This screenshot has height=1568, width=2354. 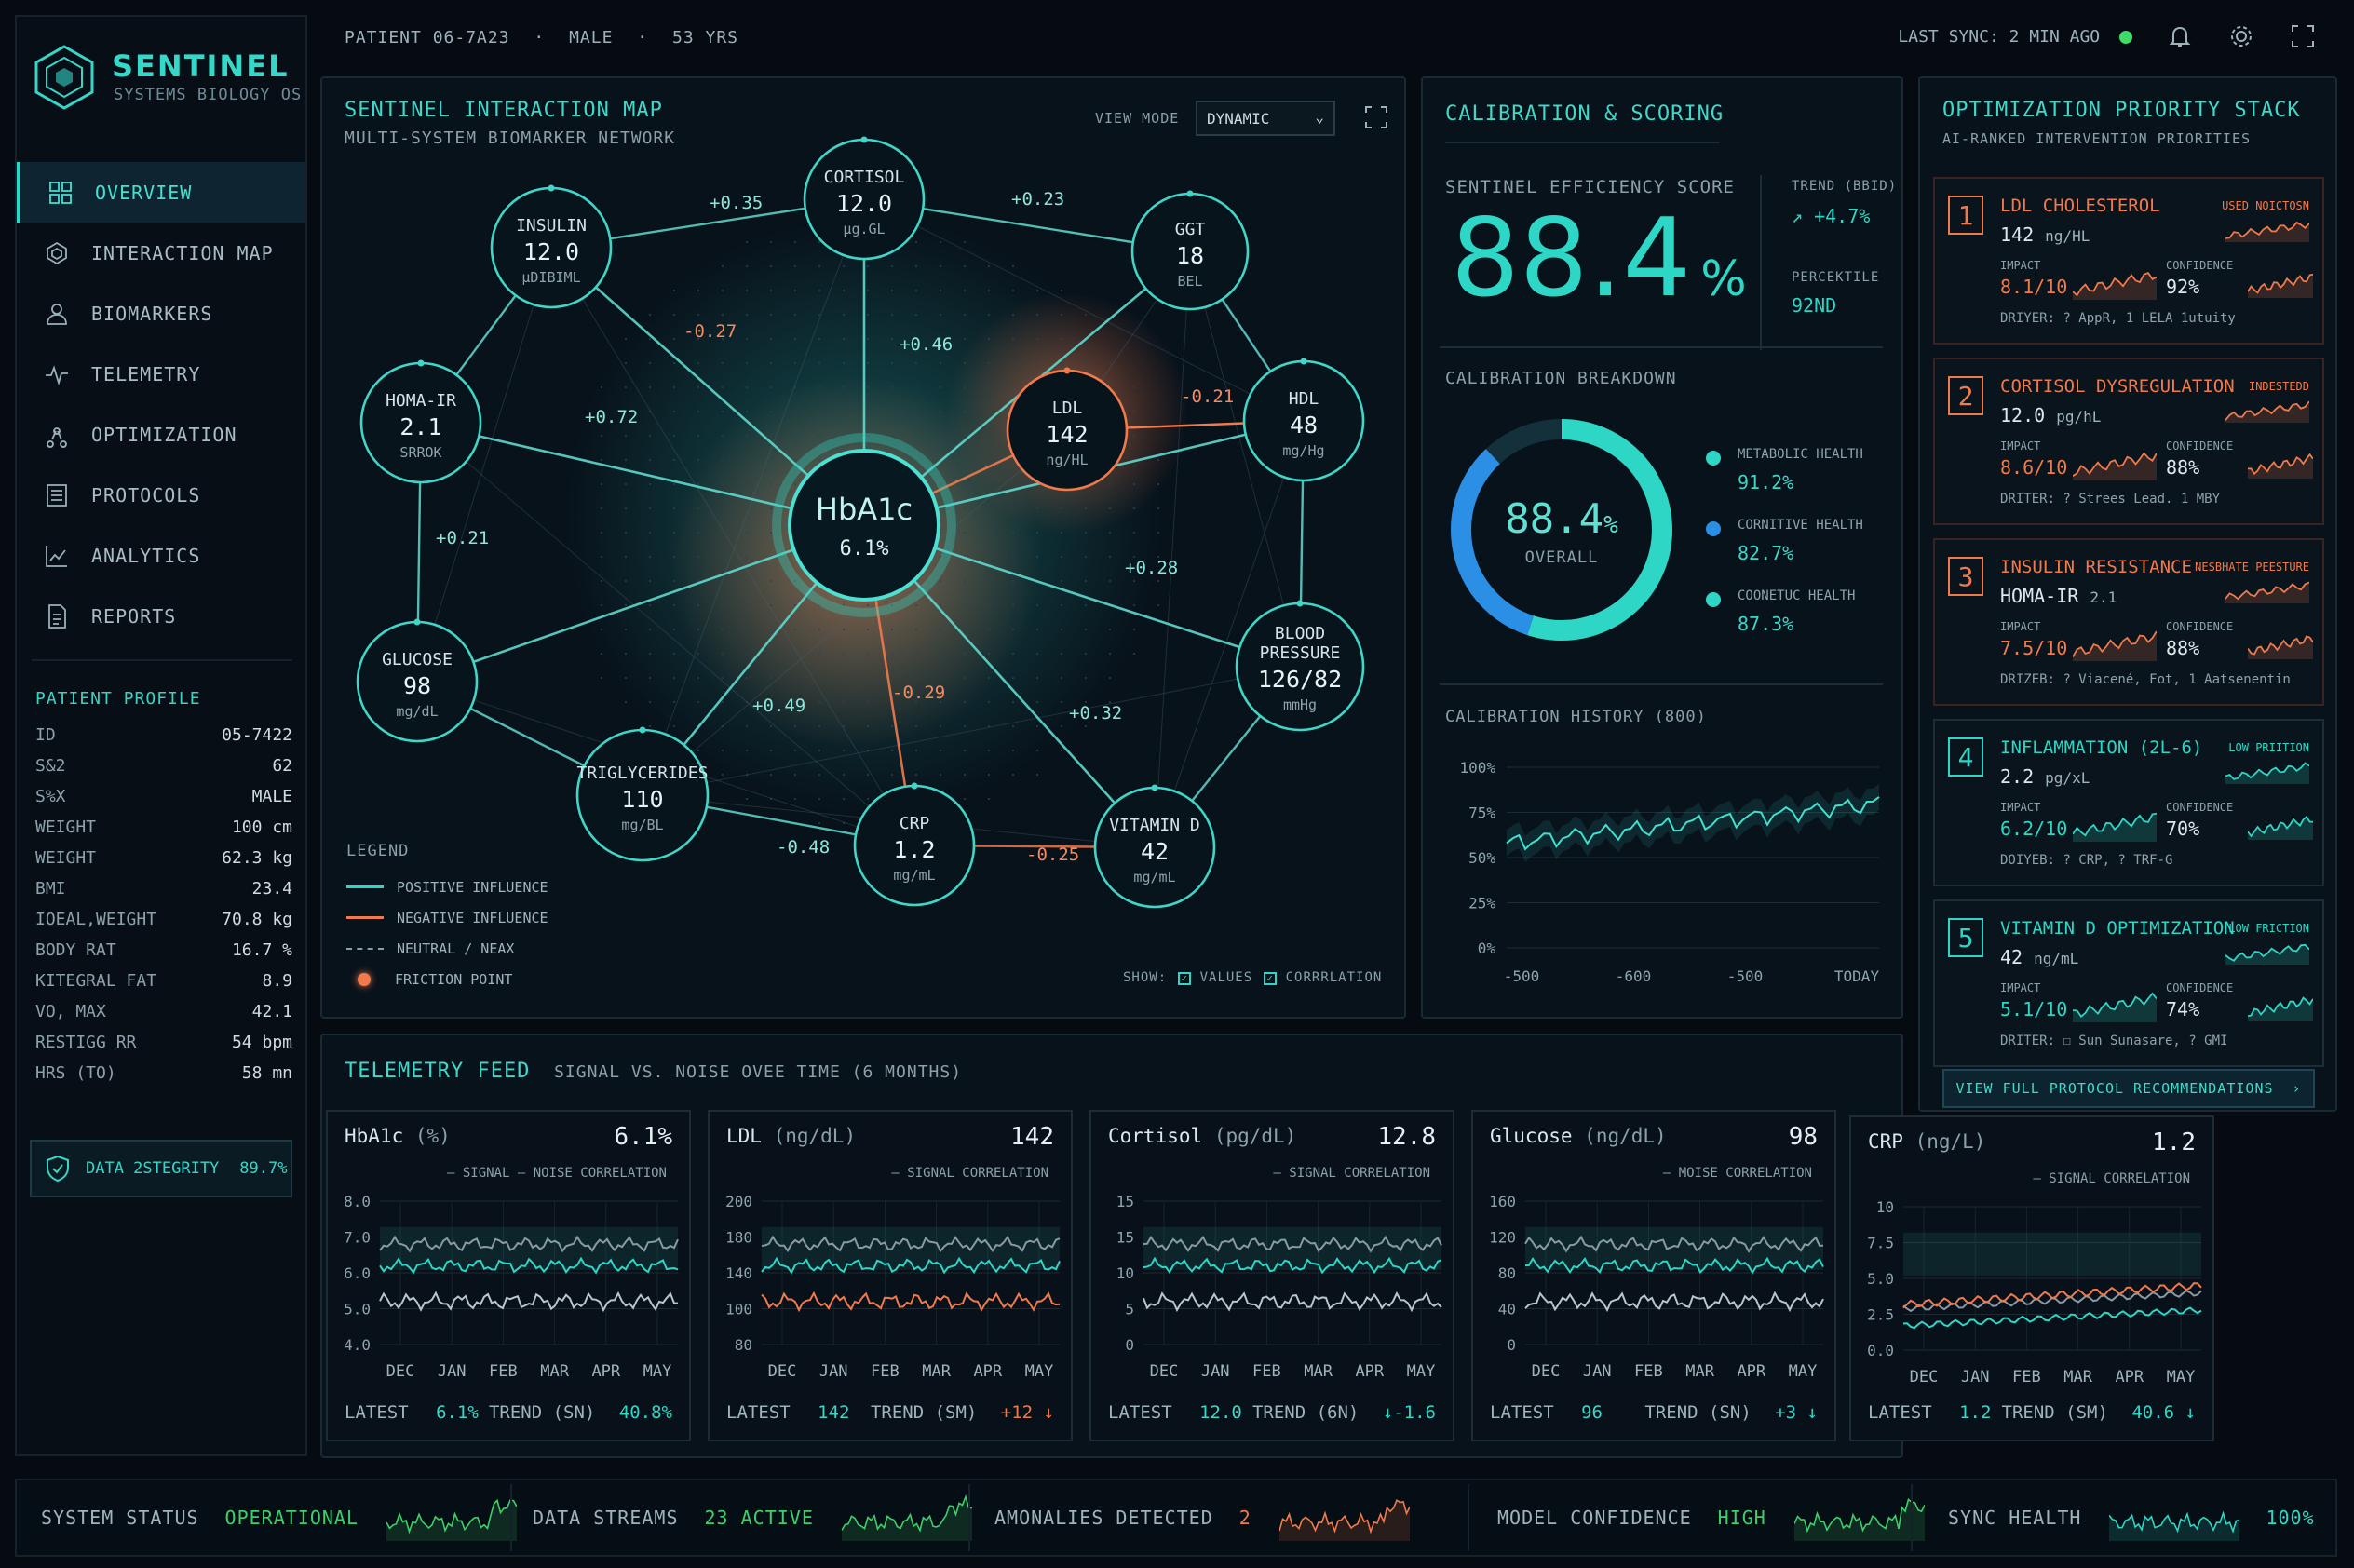 I want to click on x-tick: FEB, so click(x=503, y=1371).